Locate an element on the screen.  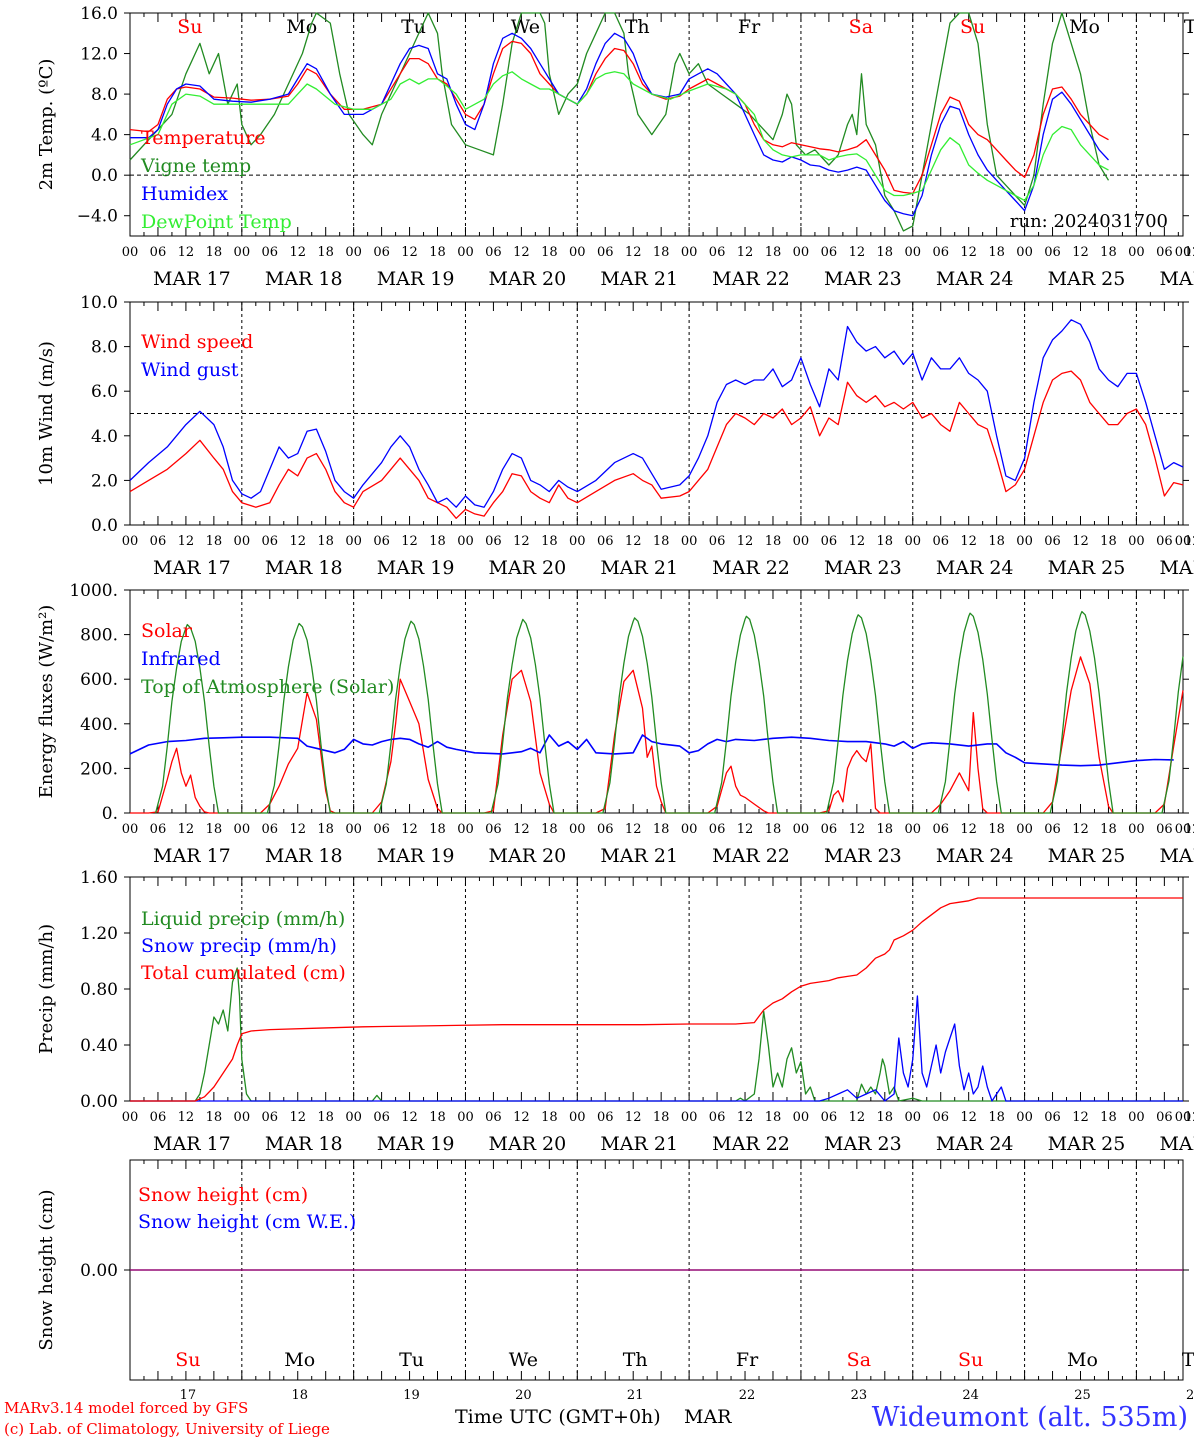
plot-frame is located at coordinates (656, 701).